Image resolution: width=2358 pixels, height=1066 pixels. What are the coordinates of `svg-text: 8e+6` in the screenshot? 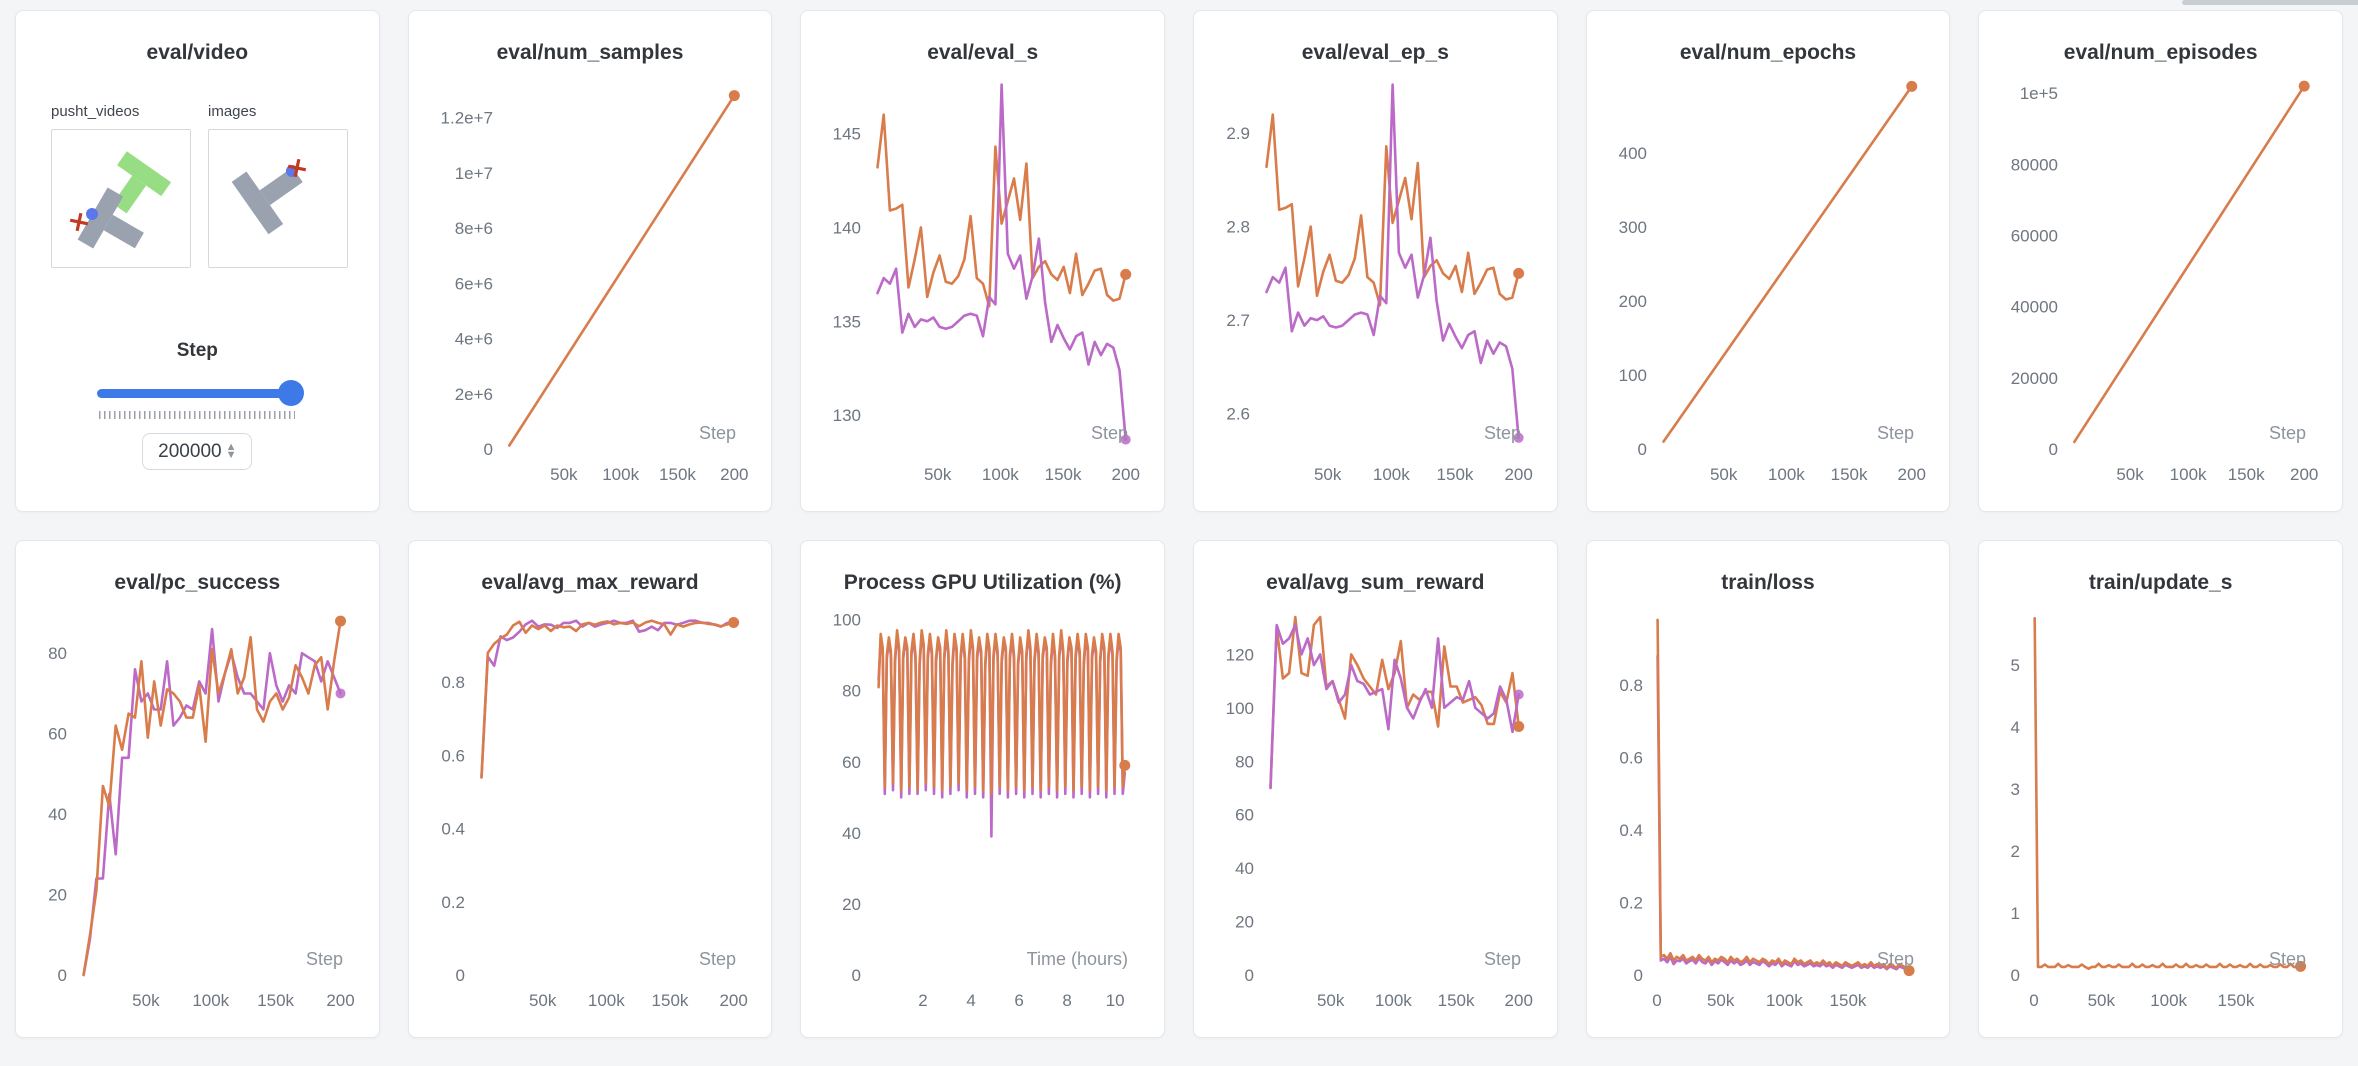 It's located at (473, 228).